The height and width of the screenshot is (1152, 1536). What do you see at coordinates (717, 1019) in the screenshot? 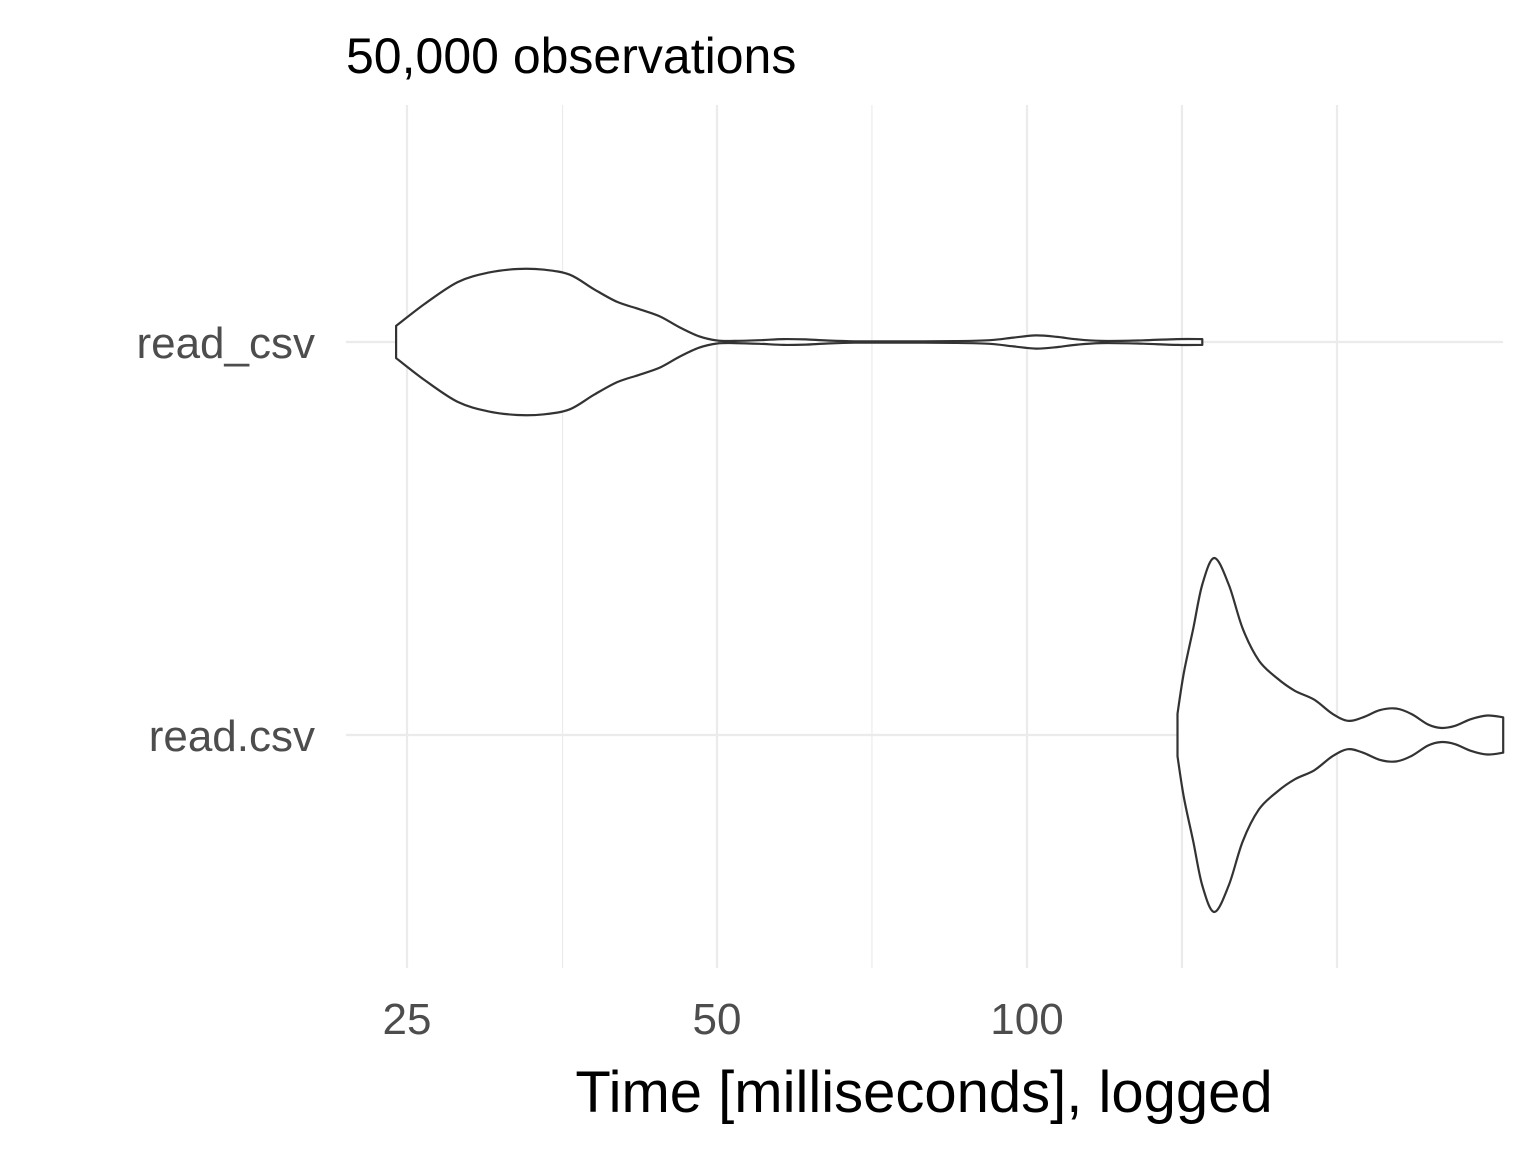
I see `x-tick-label: 50` at bounding box center [717, 1019].